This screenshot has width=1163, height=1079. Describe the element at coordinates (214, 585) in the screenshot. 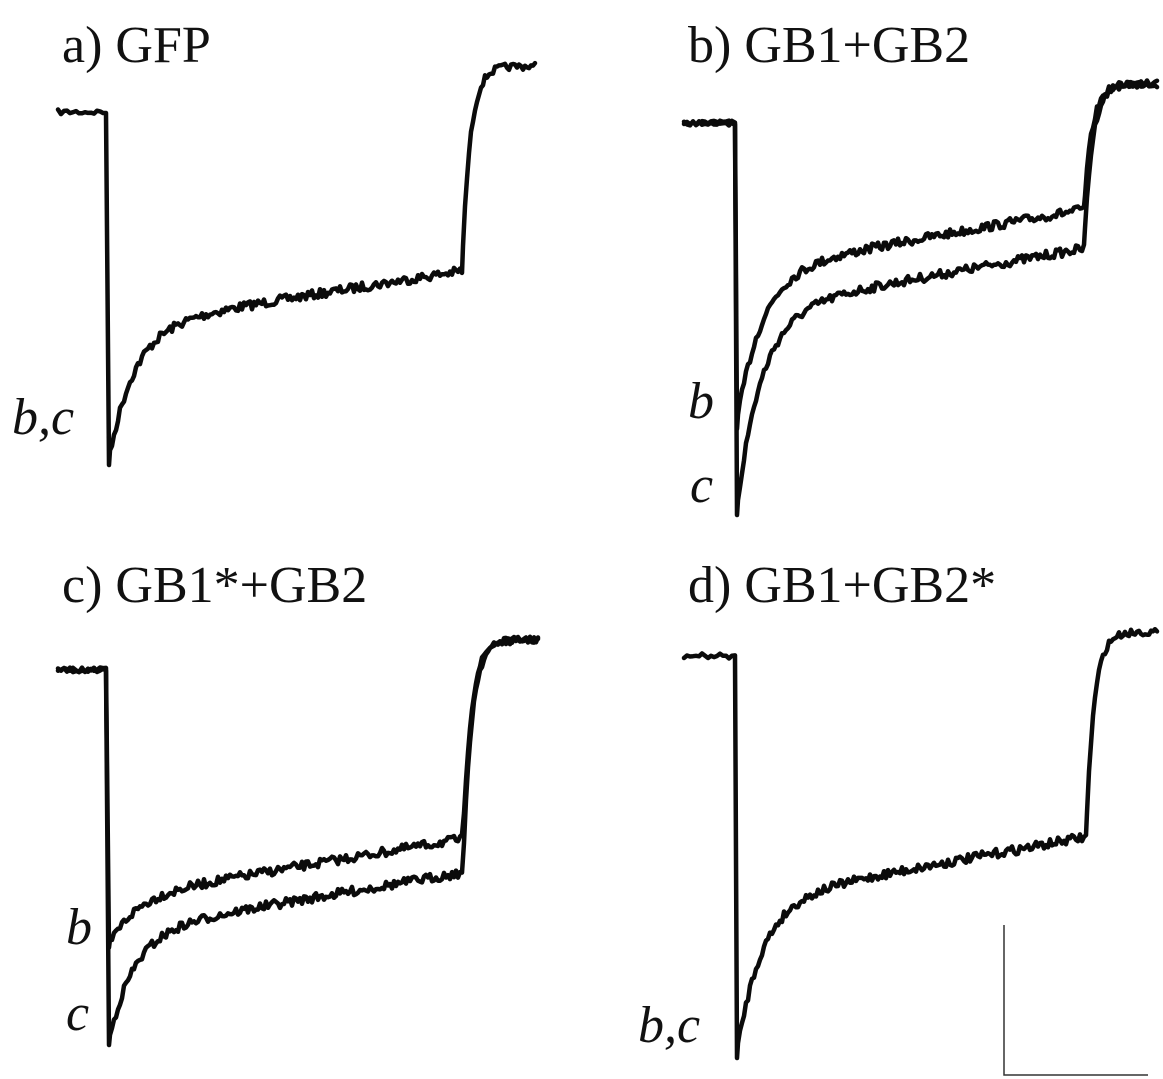

I see `panel-c-title: c) GB1*+GB2` at that location.